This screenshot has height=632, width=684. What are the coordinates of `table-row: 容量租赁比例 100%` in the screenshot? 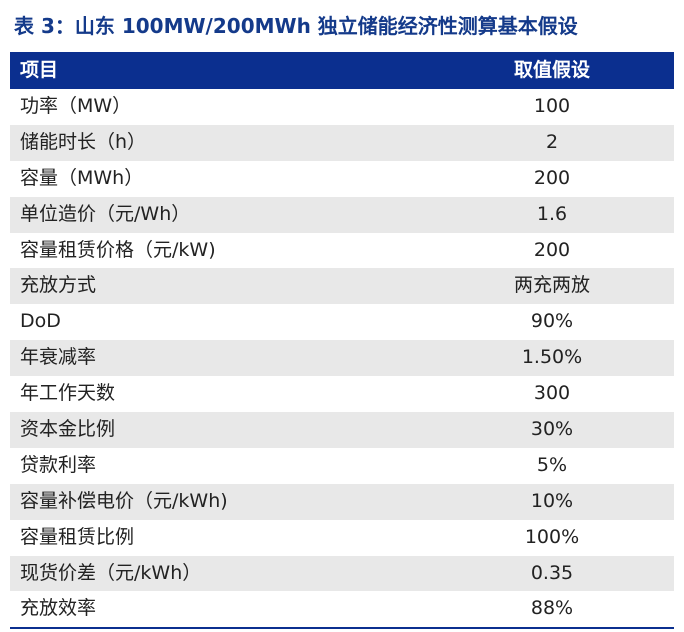 It's located at (342, 538).